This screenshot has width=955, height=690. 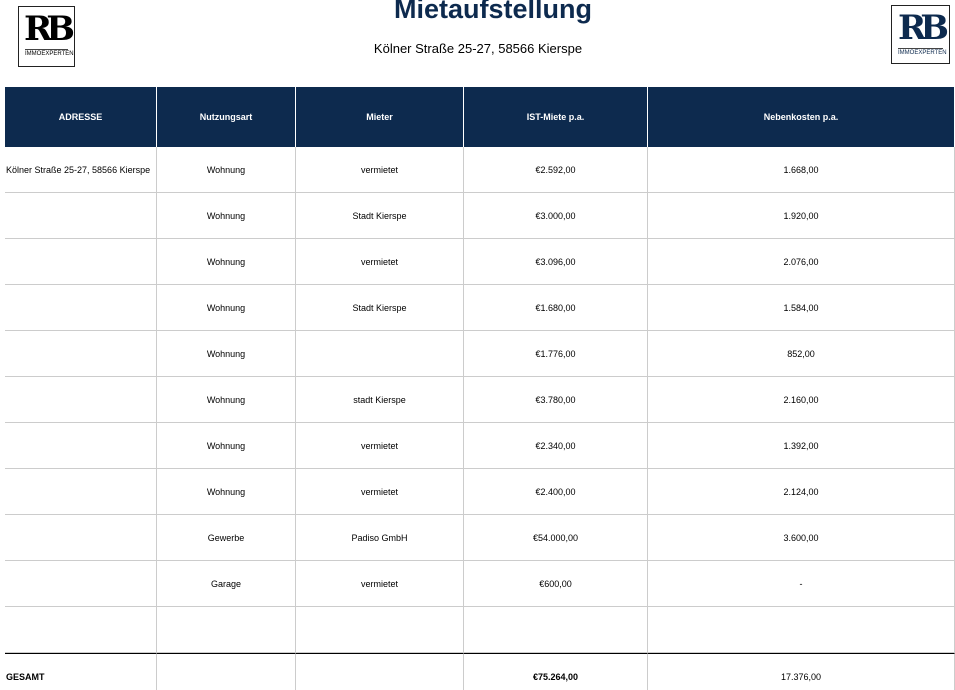 What do you see at coordinates (556, 354) in the screenshot?
I see `table-cell: €1.776,00` at bounding box center [556, 354].